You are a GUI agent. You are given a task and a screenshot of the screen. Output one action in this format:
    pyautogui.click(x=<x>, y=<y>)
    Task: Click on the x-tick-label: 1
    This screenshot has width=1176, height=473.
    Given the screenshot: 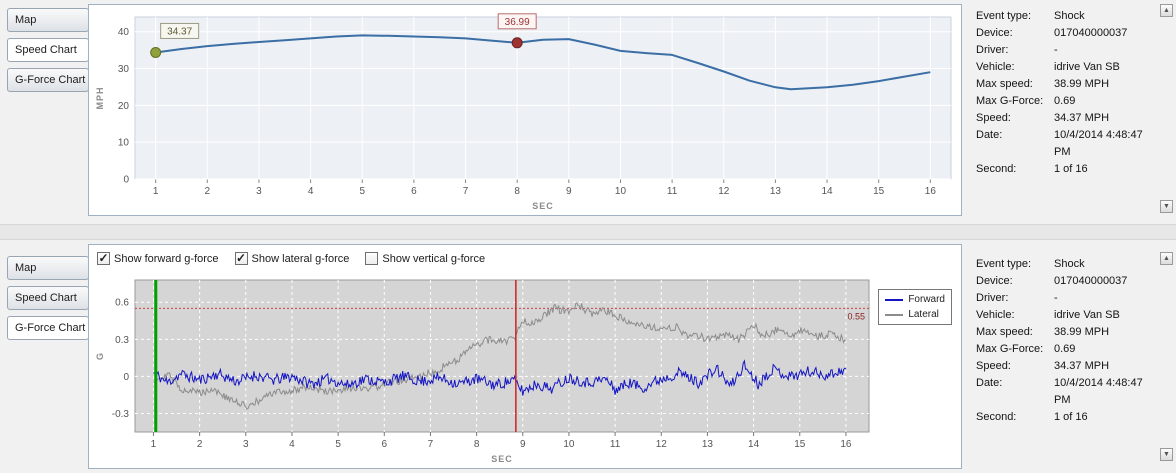 What is the action you would take?
    pyautogui.click(x=156, y=191)
    